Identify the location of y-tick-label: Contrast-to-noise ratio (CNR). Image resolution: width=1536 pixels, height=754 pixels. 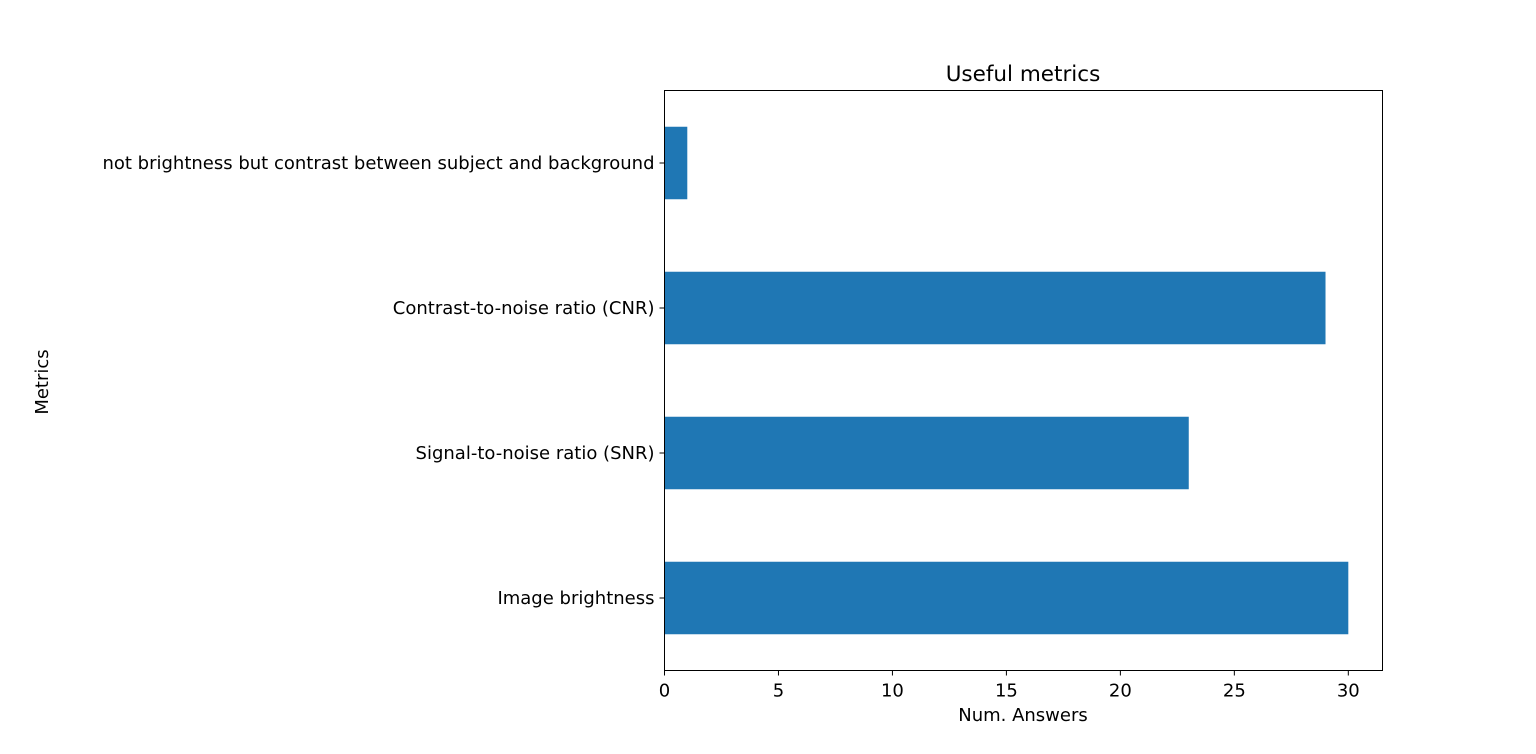
(524, 308).